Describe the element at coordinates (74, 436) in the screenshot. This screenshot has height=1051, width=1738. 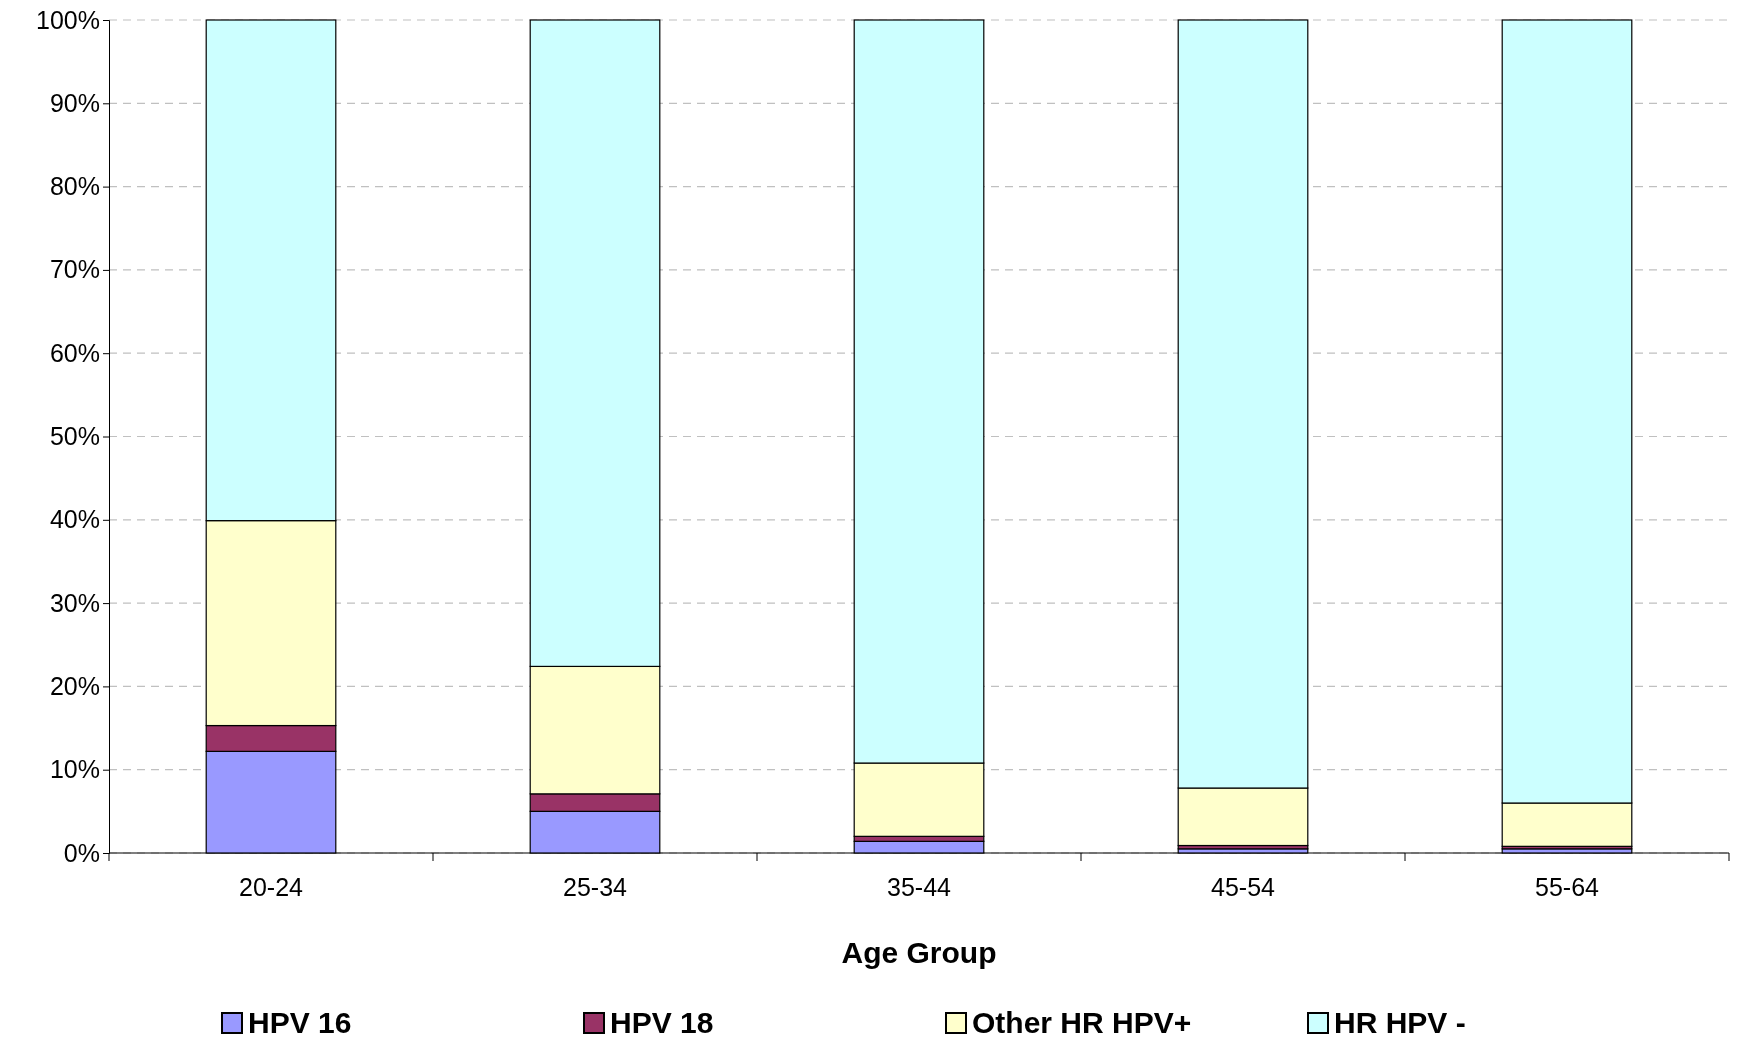
I see `y-tick-label: 50%` at that location.